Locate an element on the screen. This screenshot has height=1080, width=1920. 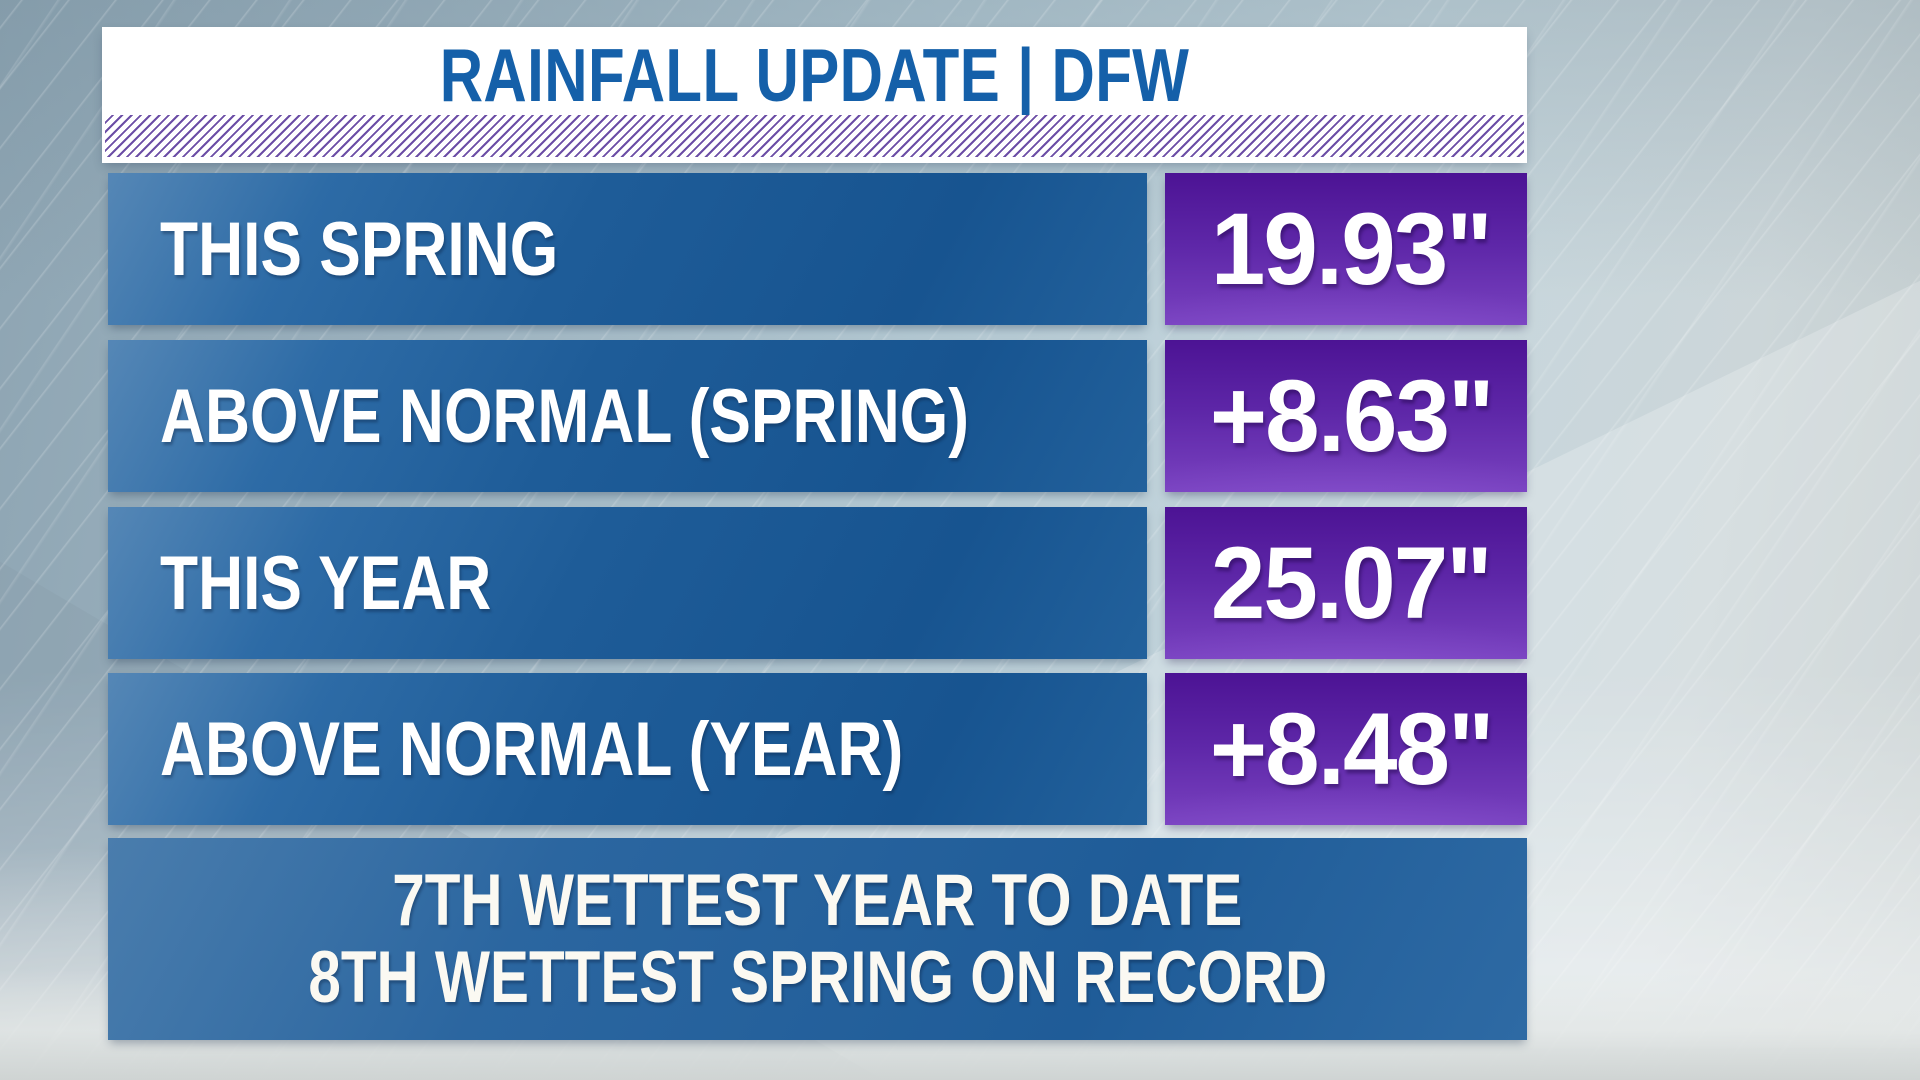
stat-row-label-bar: ABOVE NORMAL (SPRING) is located at coordinates (627, 416).